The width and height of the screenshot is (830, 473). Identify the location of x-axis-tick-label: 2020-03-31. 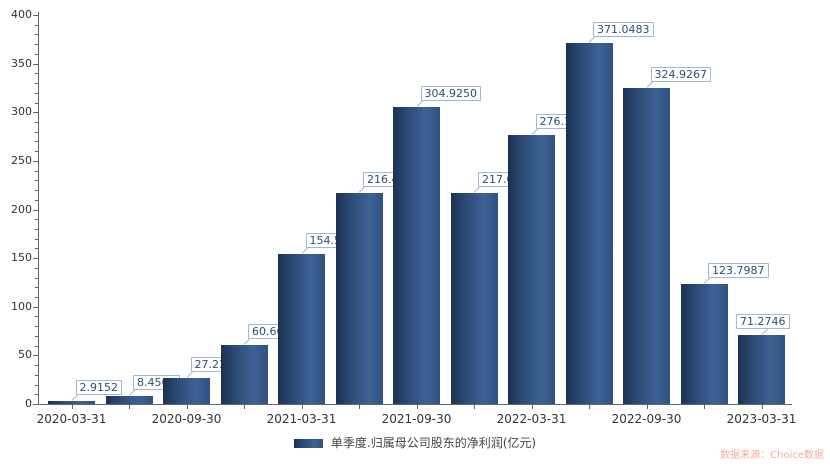
(71, 419).